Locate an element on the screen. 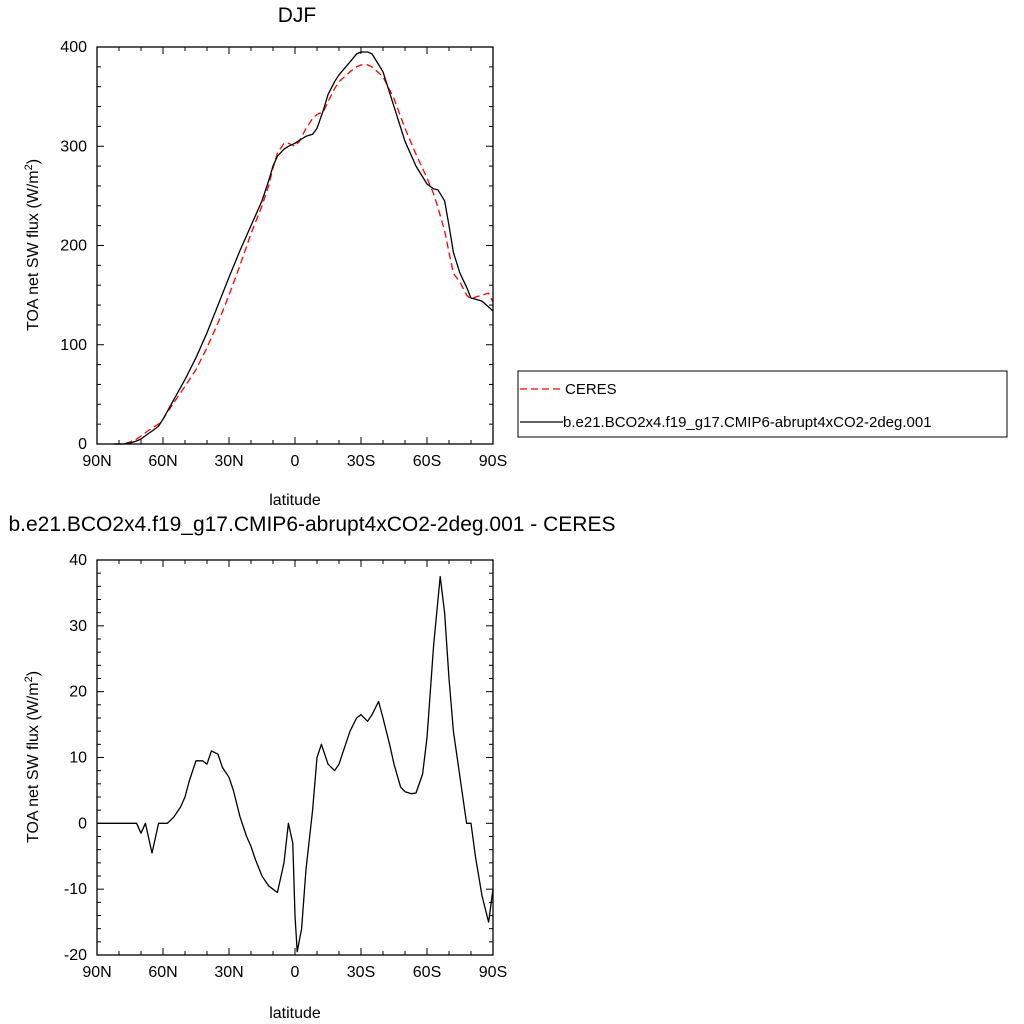 The height and width of the screenshot is (1024, 1024). top-x-tick-label: 0 is located at coordinates (295, 461).